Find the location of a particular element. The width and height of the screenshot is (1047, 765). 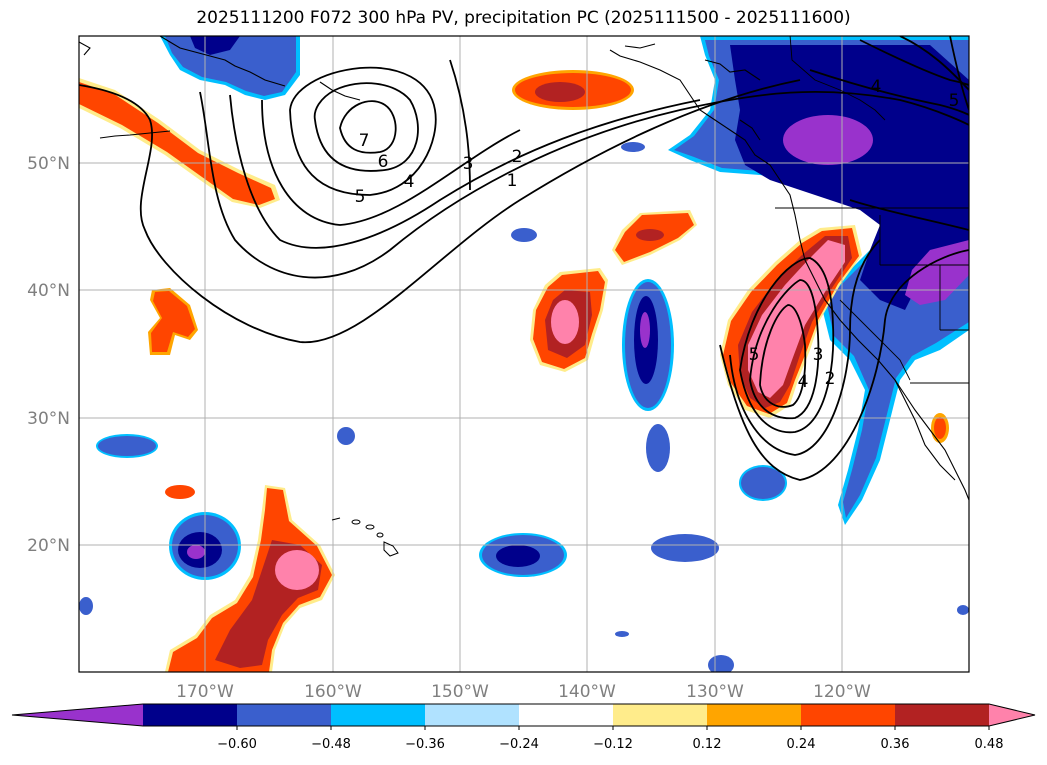

lat-label: 20°N is located at coordinates (48, 546).